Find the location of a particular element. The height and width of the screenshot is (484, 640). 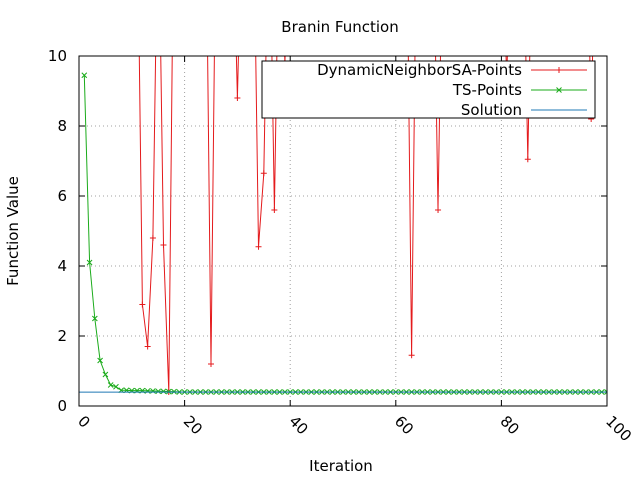

legend-label: TS-Points is located at coordinates (487, 90).